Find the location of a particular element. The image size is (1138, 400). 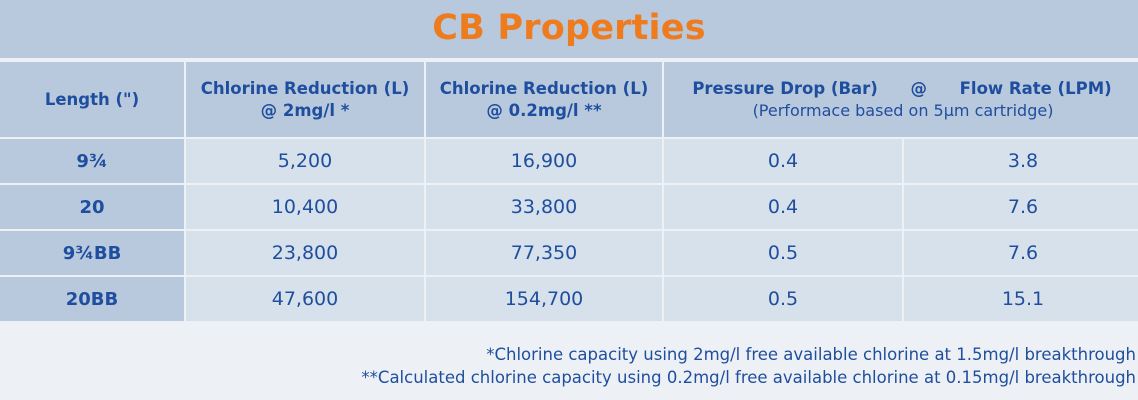

cell-chlorine-2mg: 10,400 is located at coordinates (305, 207).